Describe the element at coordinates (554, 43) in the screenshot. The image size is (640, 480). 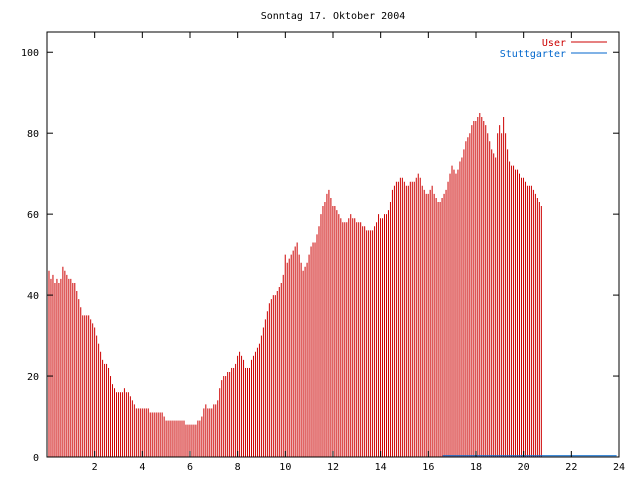
I see `legend-user-label: User` at that location.